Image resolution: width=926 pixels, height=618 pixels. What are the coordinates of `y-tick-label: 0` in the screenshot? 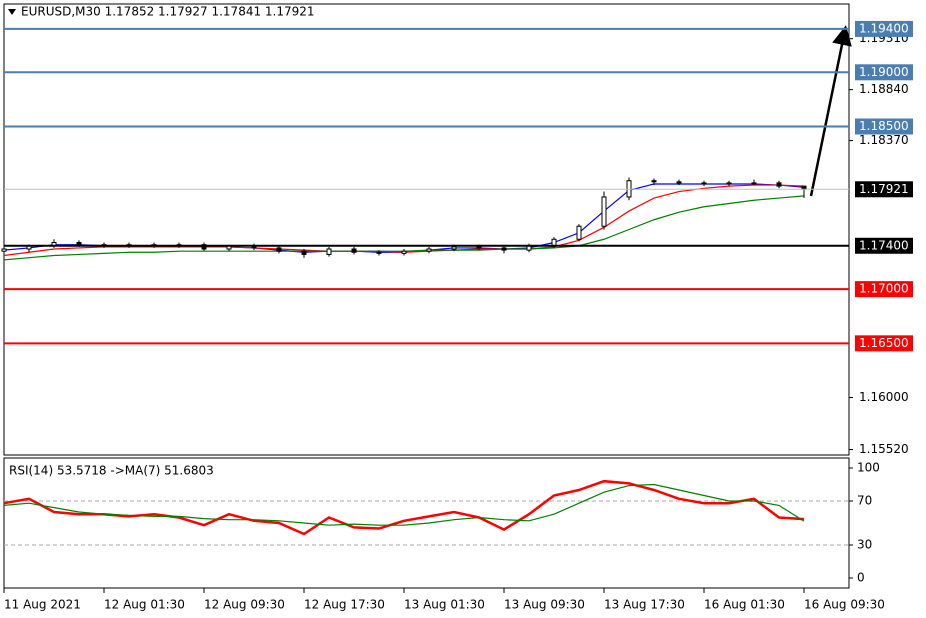 It's located at (861, 578).